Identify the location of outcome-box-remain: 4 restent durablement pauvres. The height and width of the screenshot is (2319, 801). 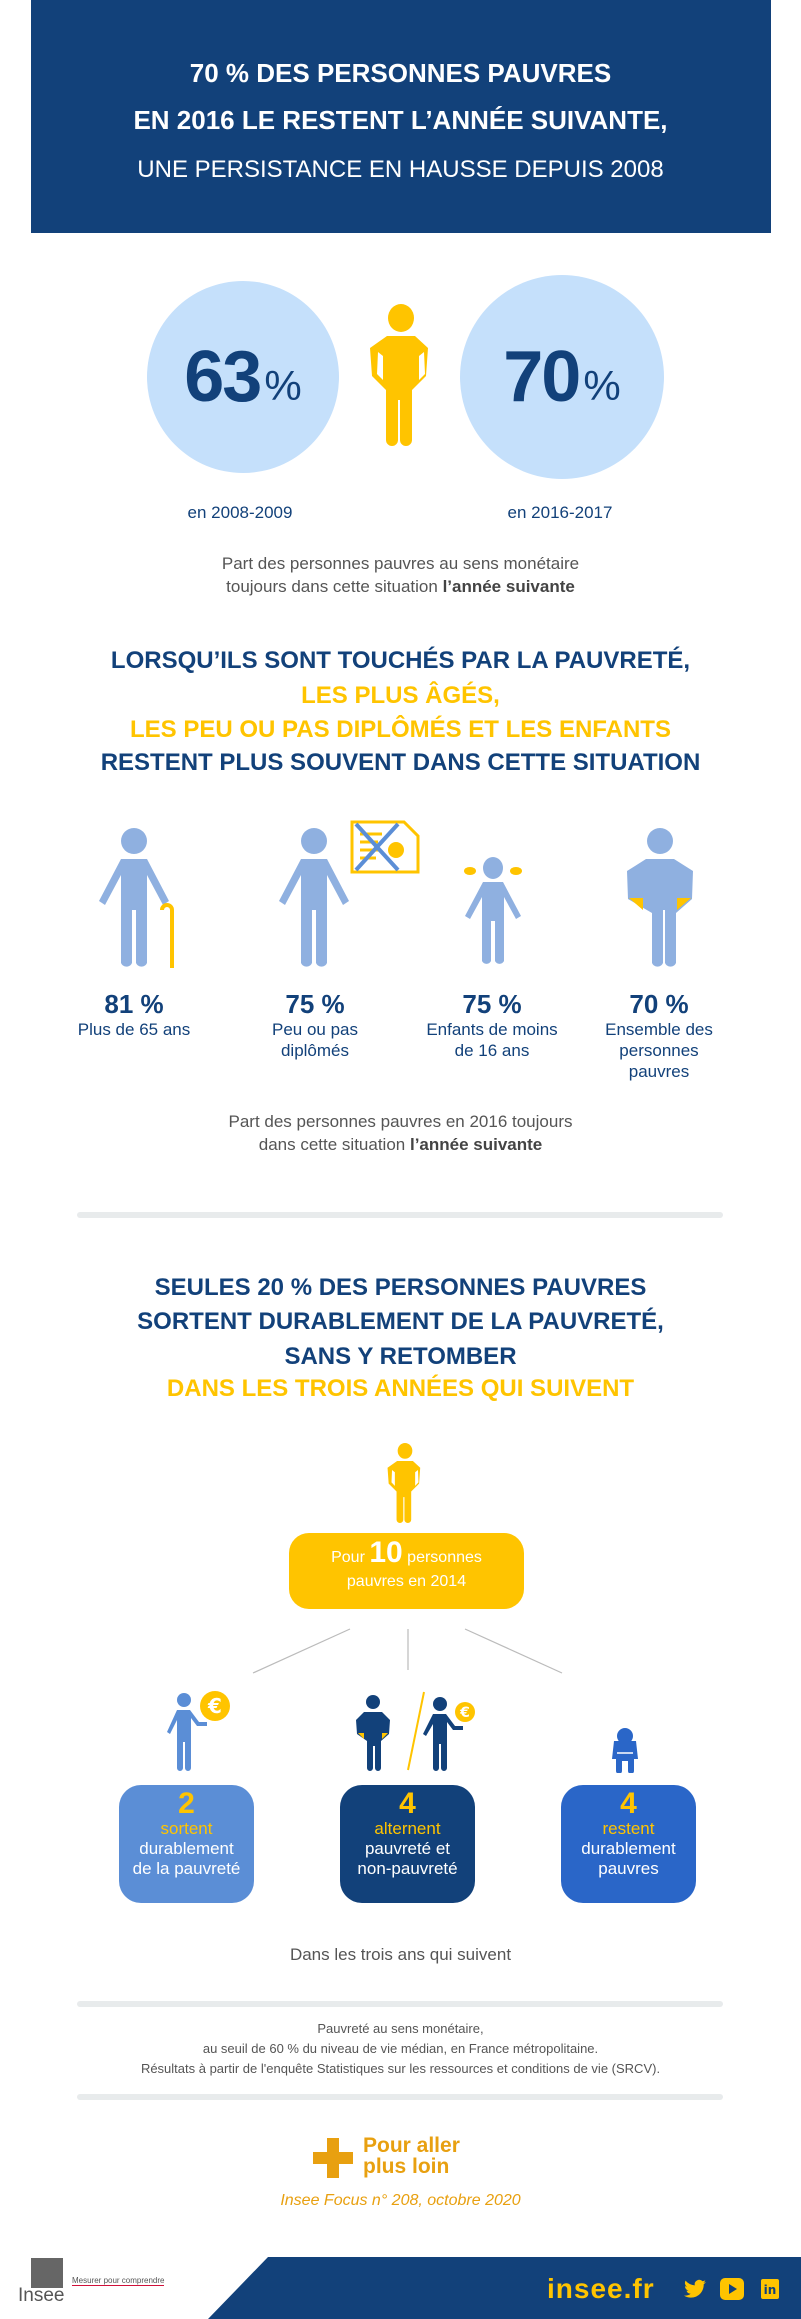
(628, 1844).